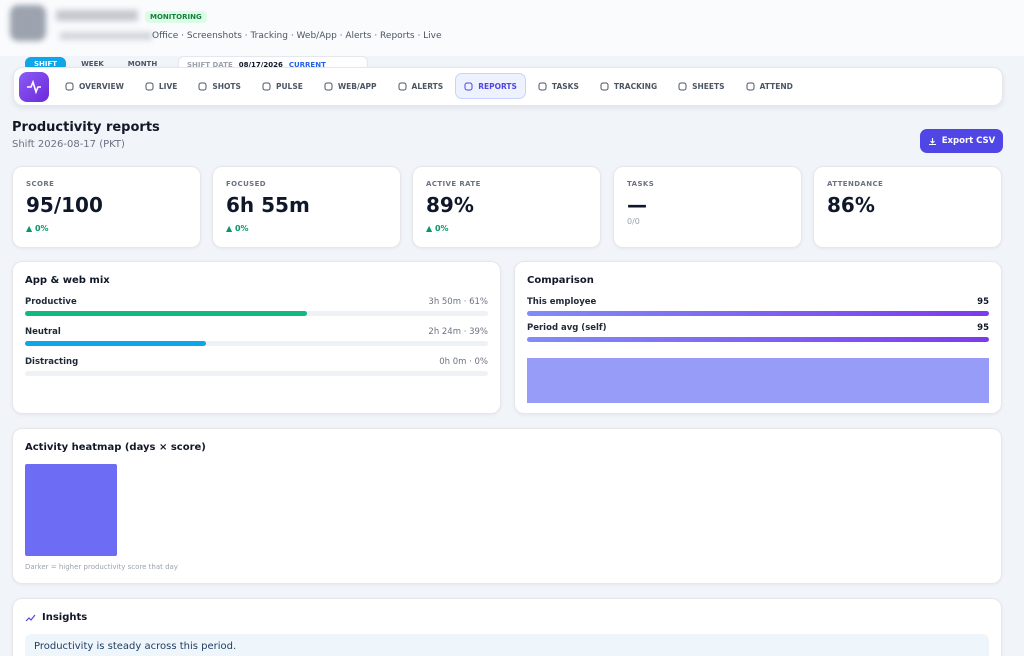 The image size is (1024, 656). Describe the element at coordinates (907, 207) in the screenshot. I see `stat-card: ATTENDANCE 86%` at that location.